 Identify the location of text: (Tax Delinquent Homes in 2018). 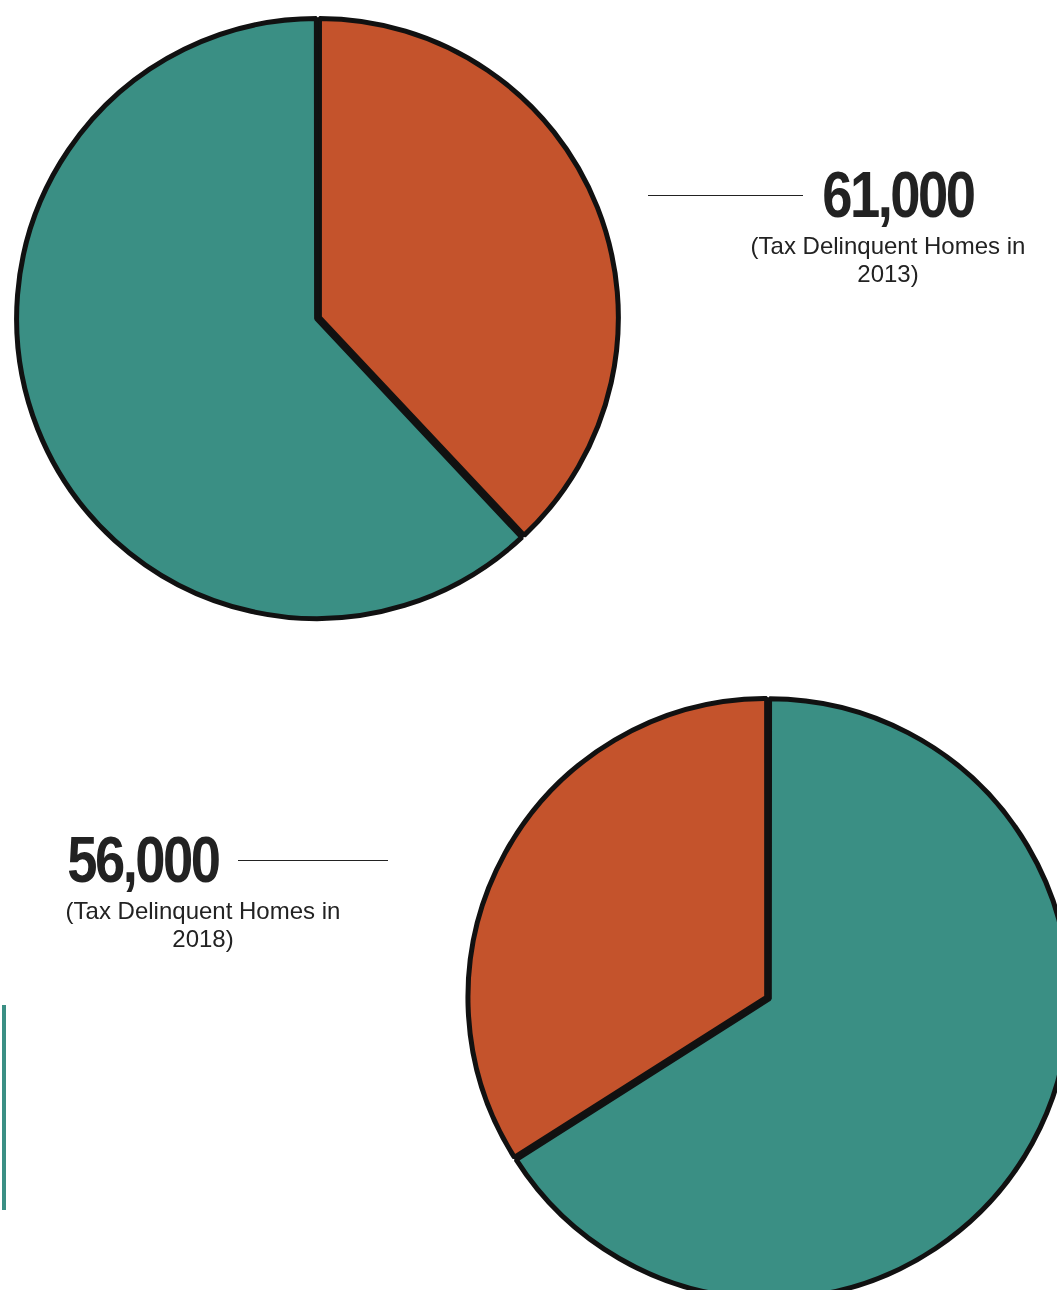
(203, 925).